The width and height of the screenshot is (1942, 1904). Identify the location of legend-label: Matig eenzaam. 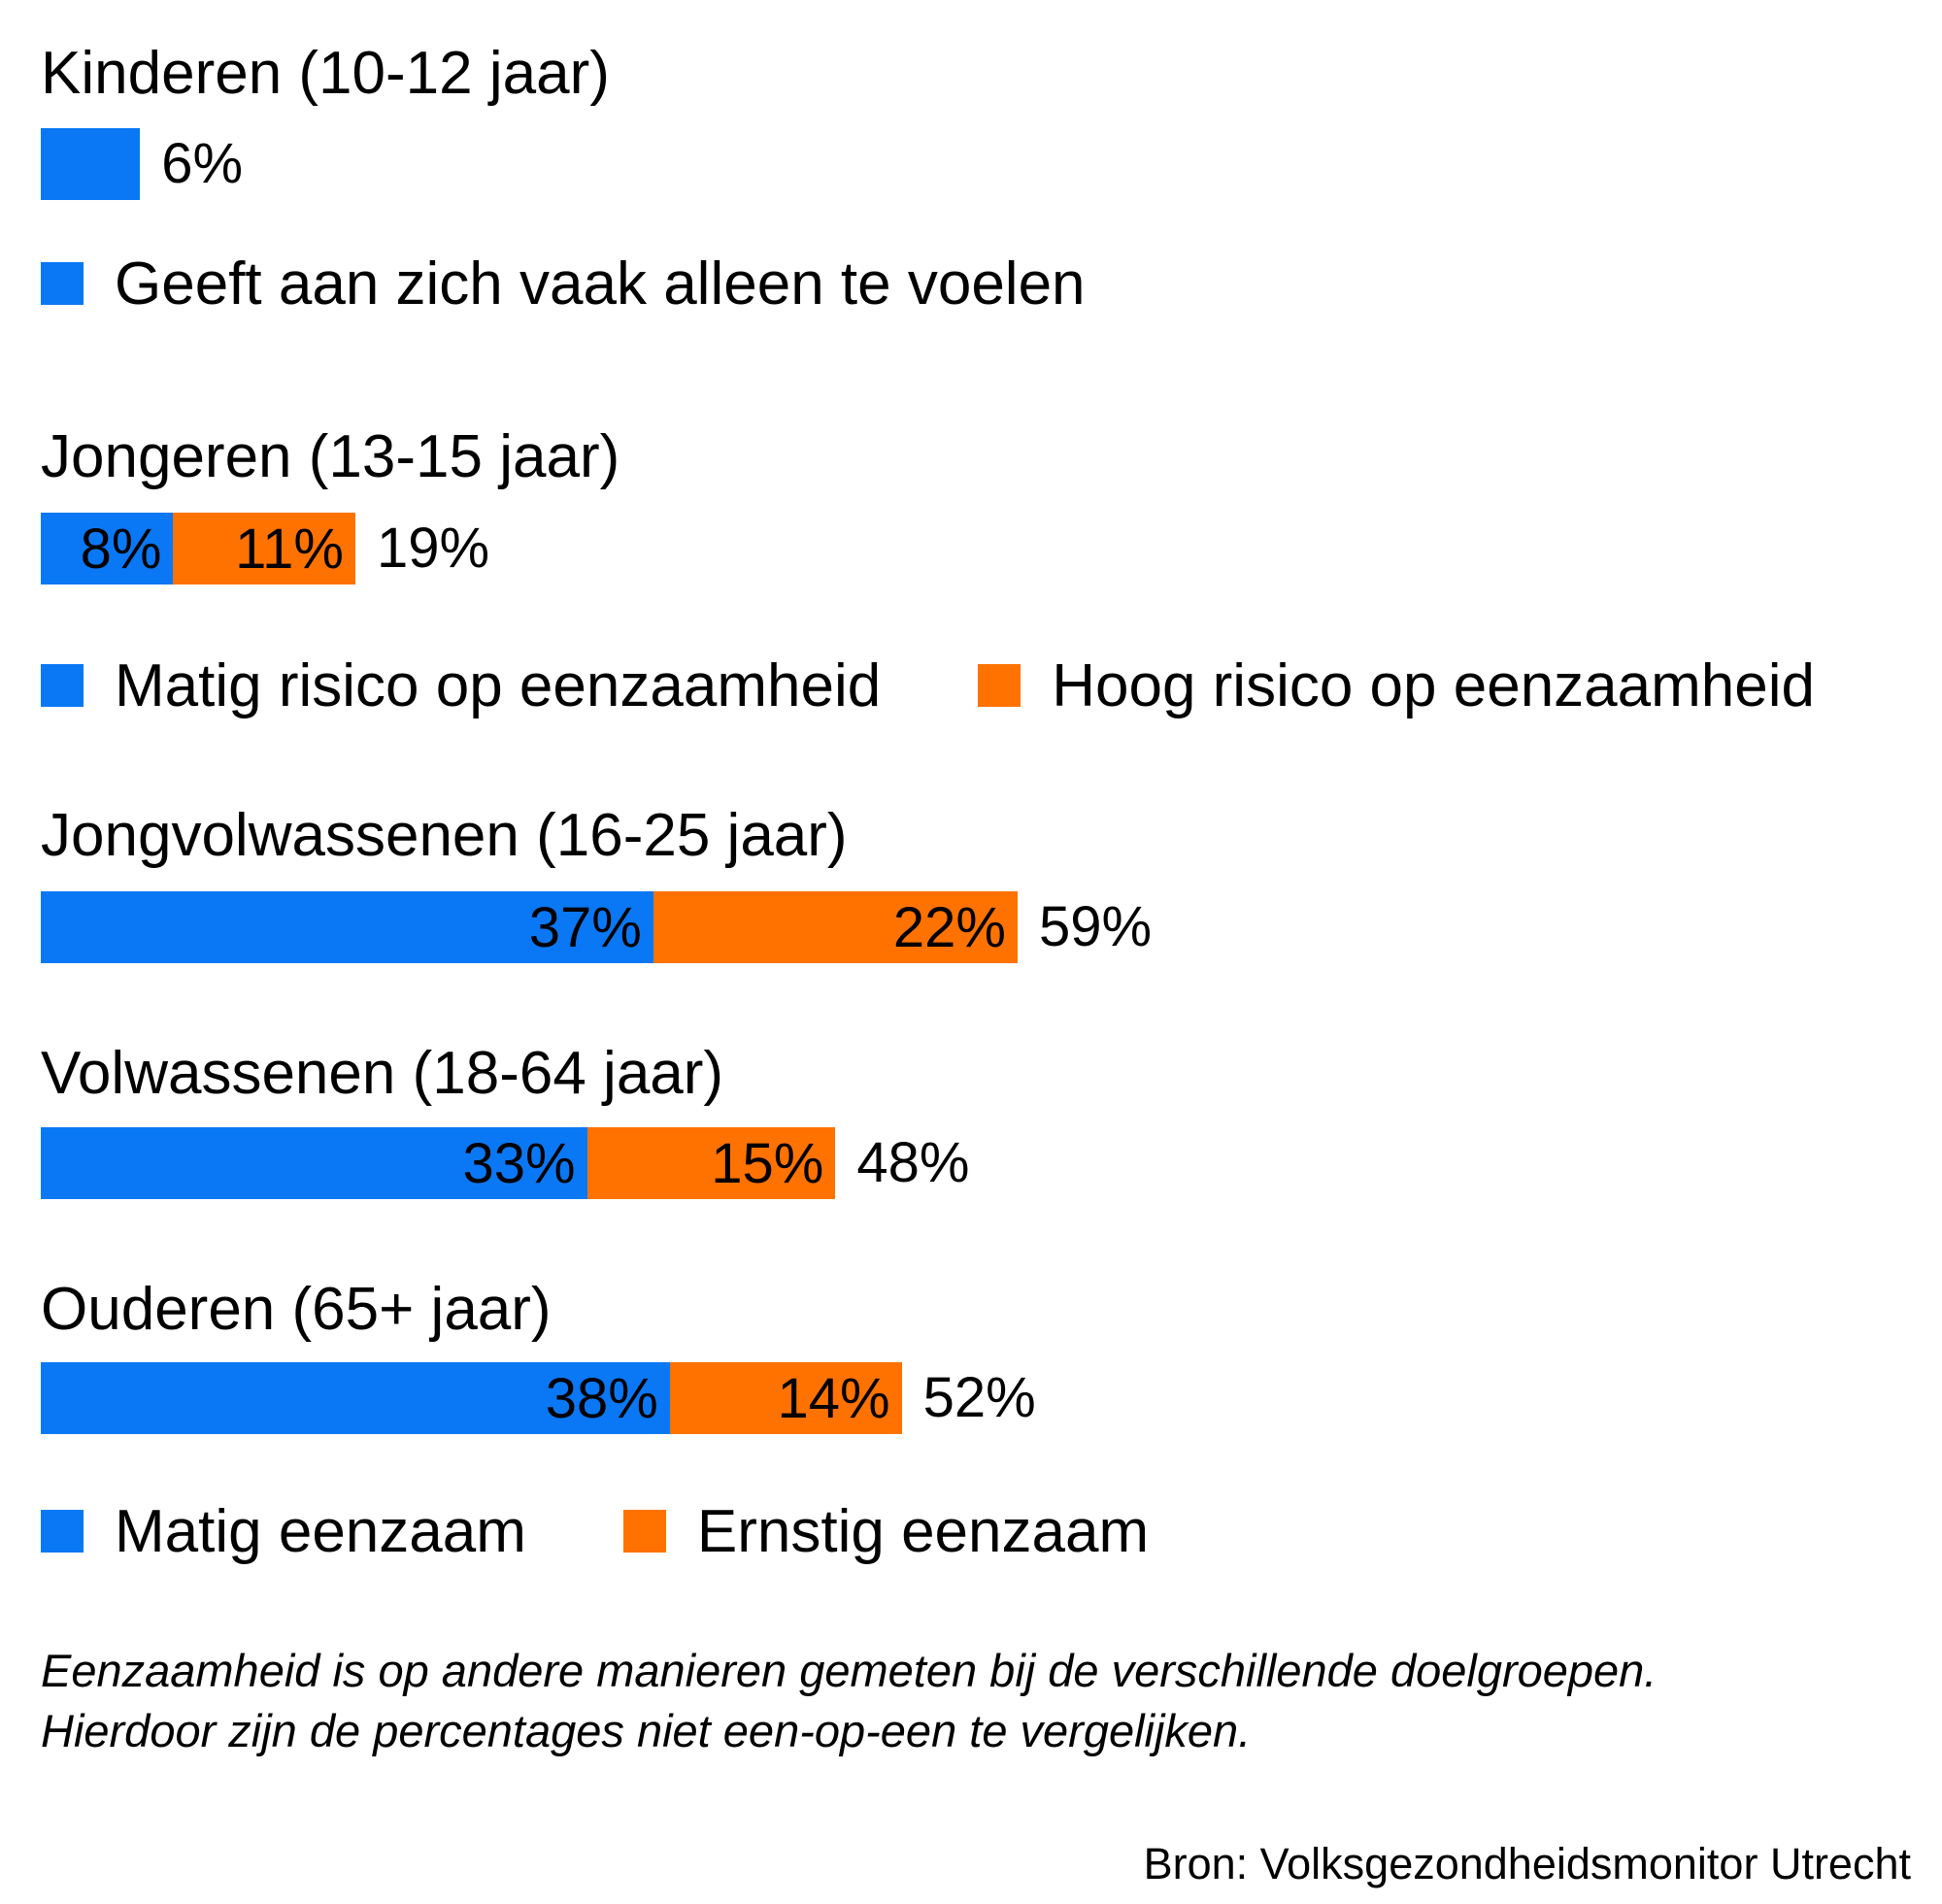
(320, 1531).